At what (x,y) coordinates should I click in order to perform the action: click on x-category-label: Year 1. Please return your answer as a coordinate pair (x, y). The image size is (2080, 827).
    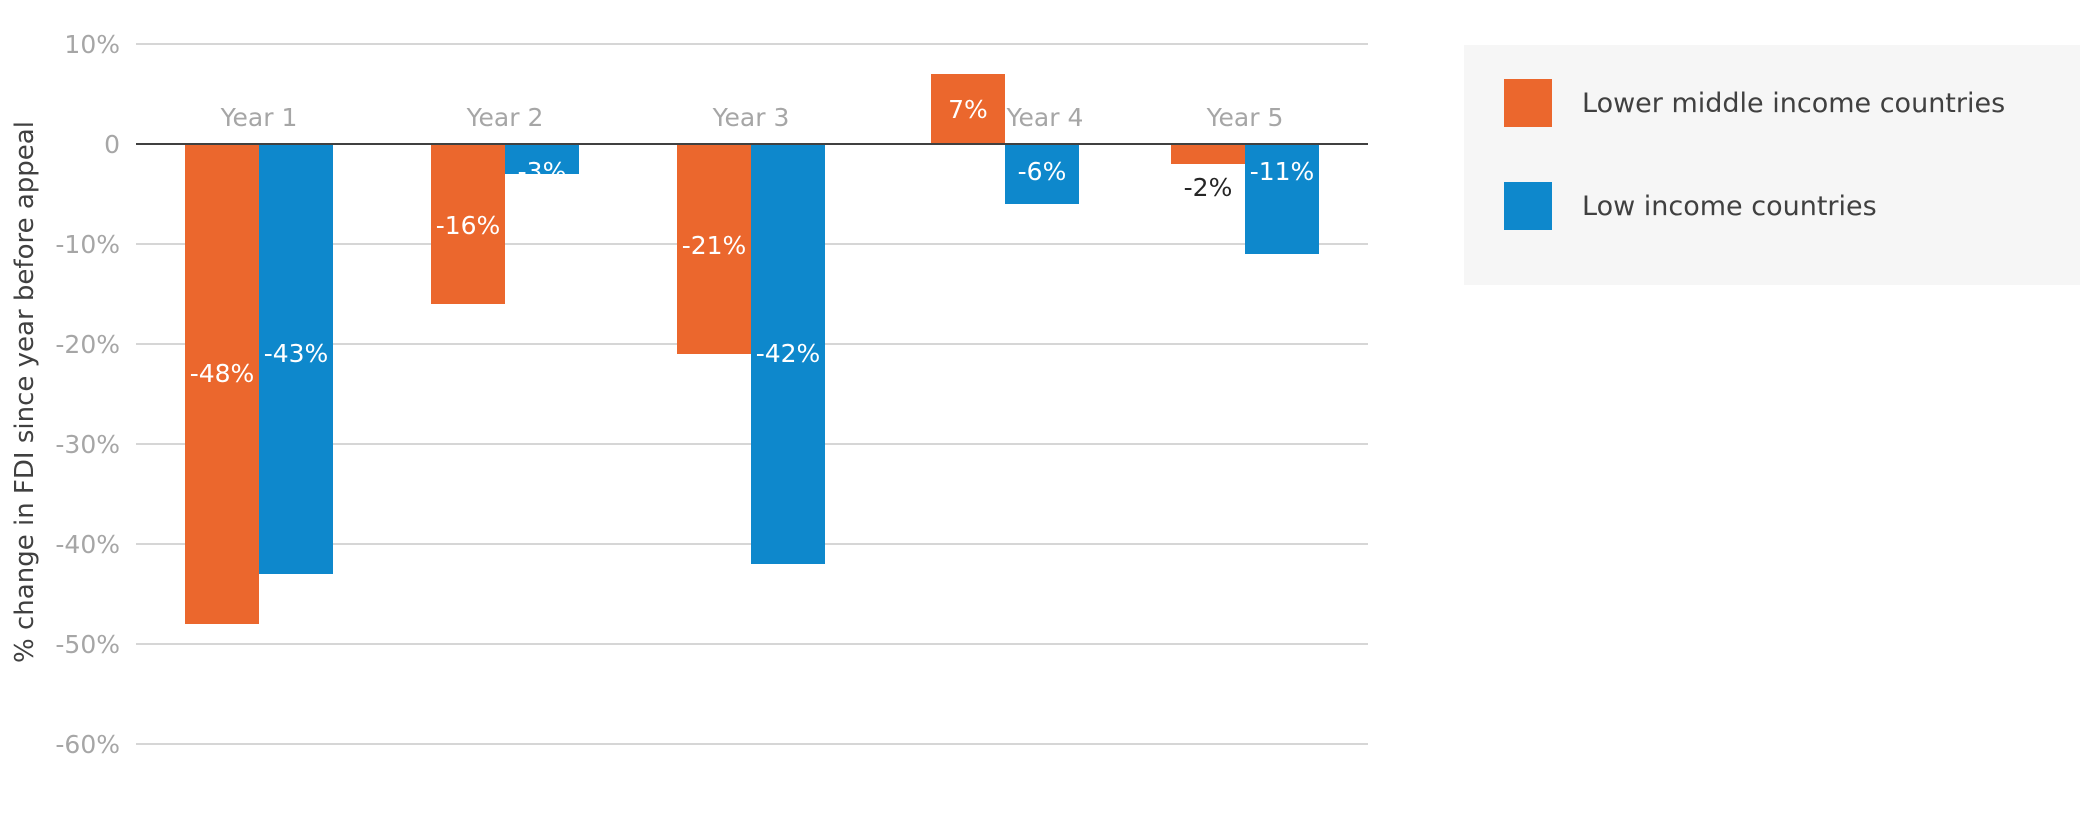
    Looking at the image, I should click on (259, 117).